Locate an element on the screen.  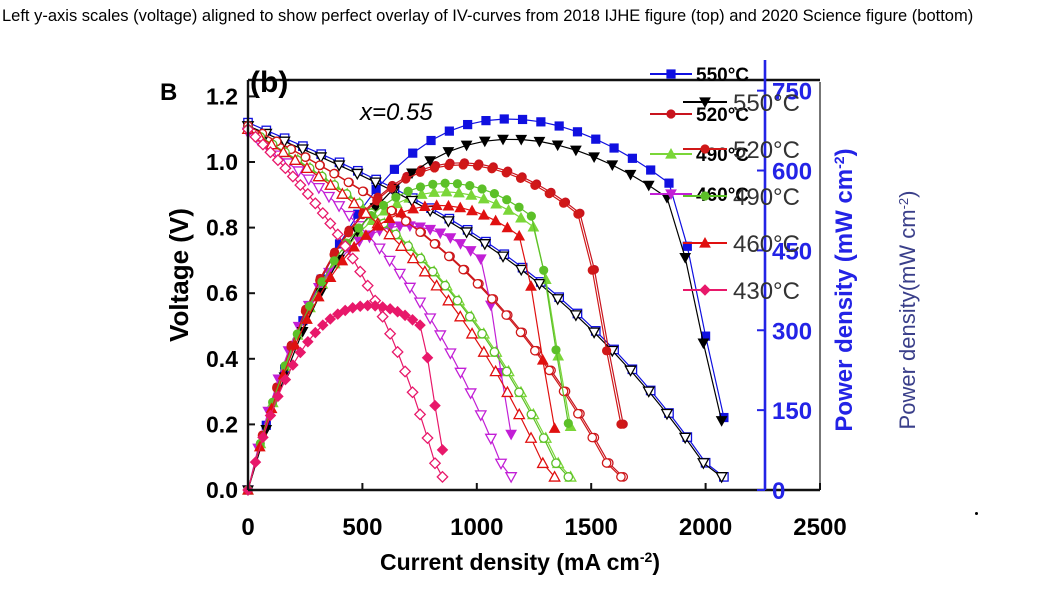
legend-label: 550°C is located at coordinates (722, 75).